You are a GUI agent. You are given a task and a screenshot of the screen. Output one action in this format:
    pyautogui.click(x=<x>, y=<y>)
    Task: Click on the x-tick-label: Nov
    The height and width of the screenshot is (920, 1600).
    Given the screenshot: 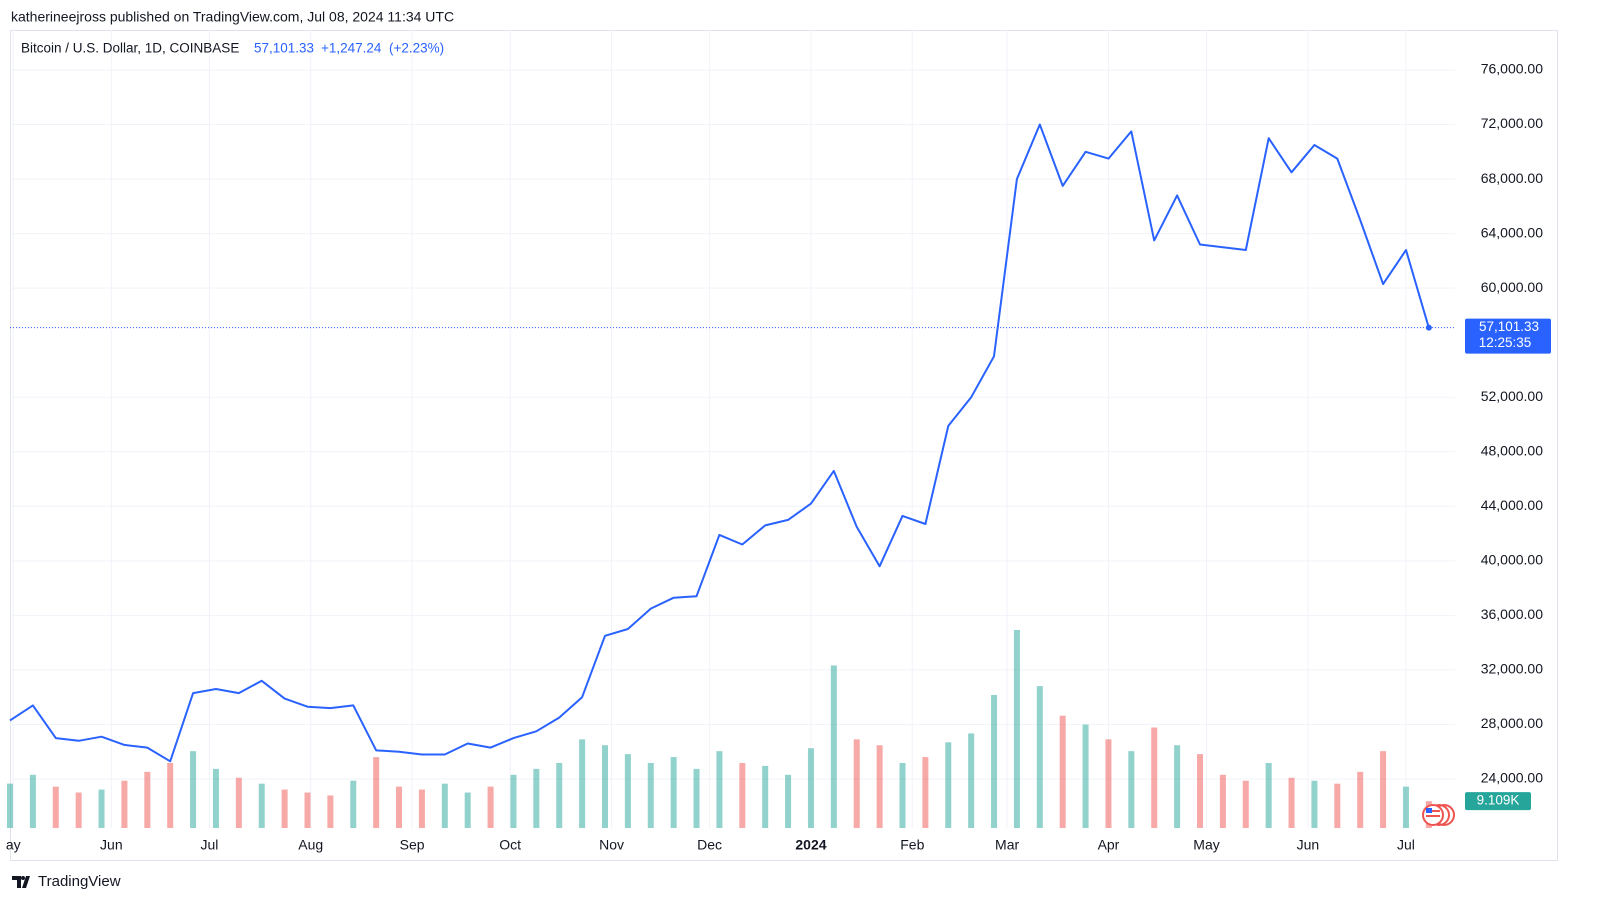 What is the action you would take?
    pyautogui.click(x=611, y=845)
    